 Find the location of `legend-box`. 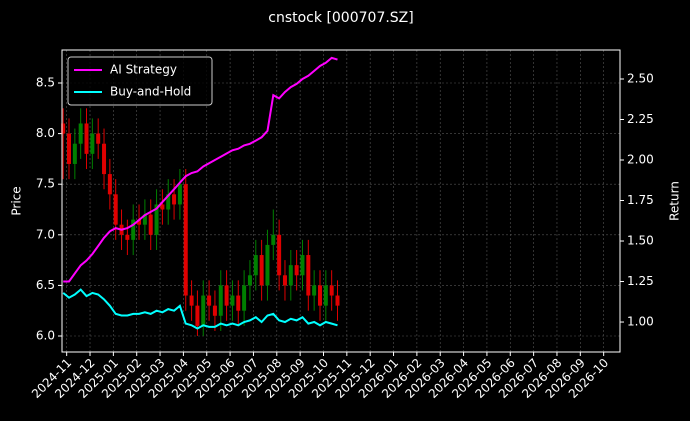

legend-box is located at coordinates (140, 81).